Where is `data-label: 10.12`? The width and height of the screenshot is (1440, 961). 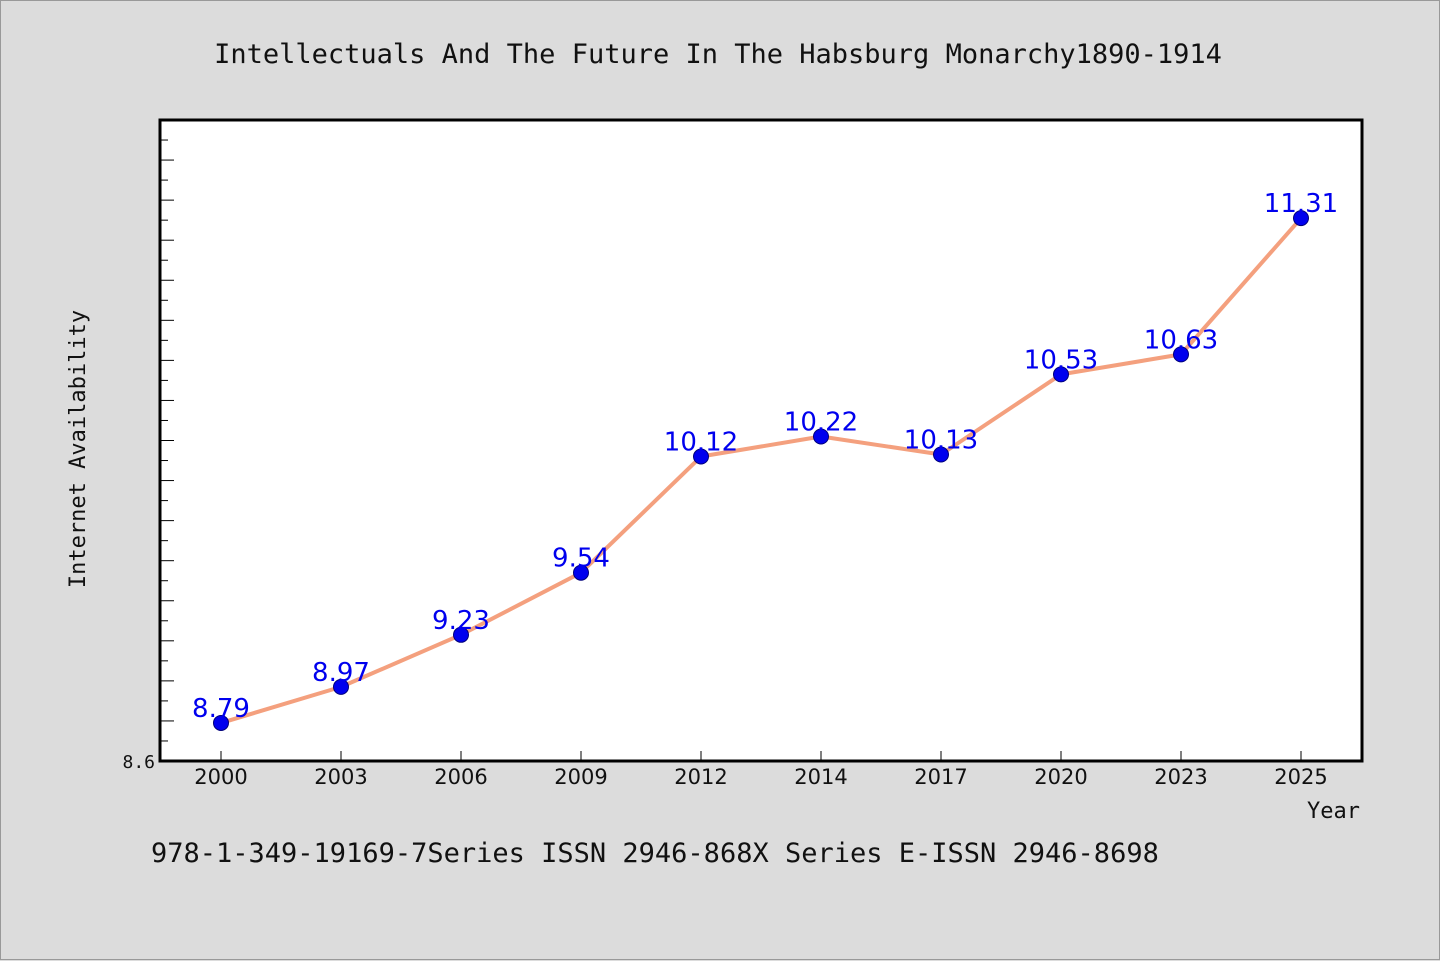 data-label: 10.12 is located at coordinates (701, 443).